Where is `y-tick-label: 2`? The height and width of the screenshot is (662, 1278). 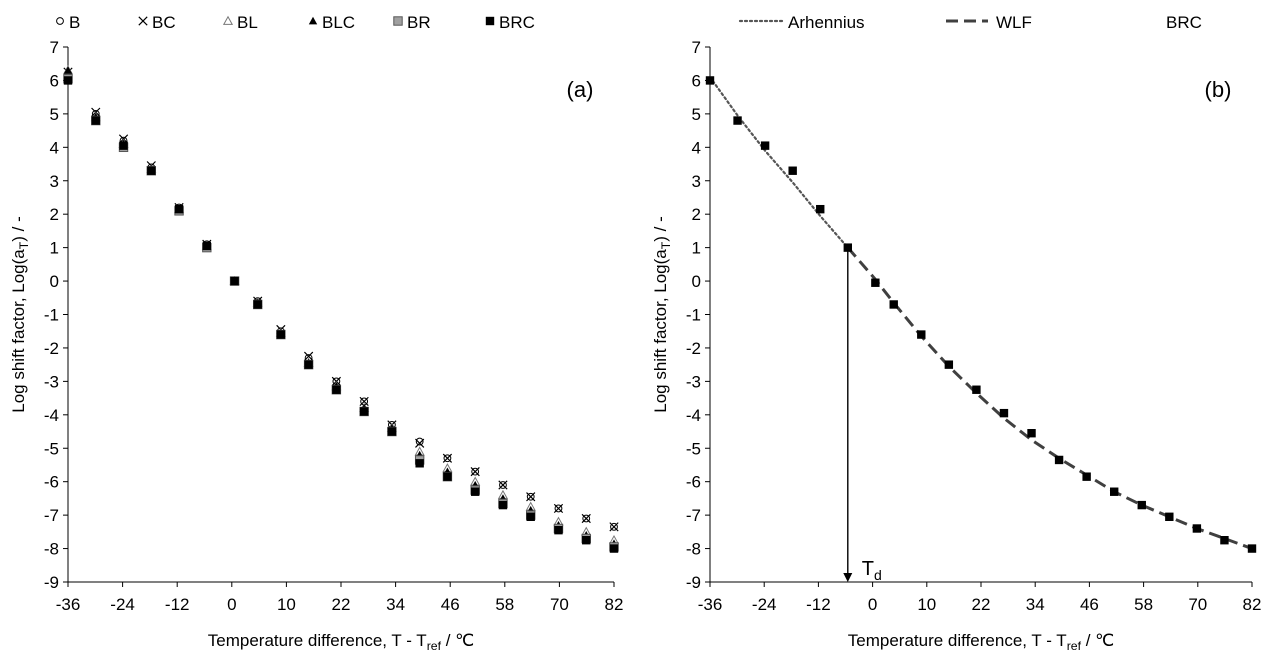
y-tick-label: 2 is located at coordinates (54, 214).